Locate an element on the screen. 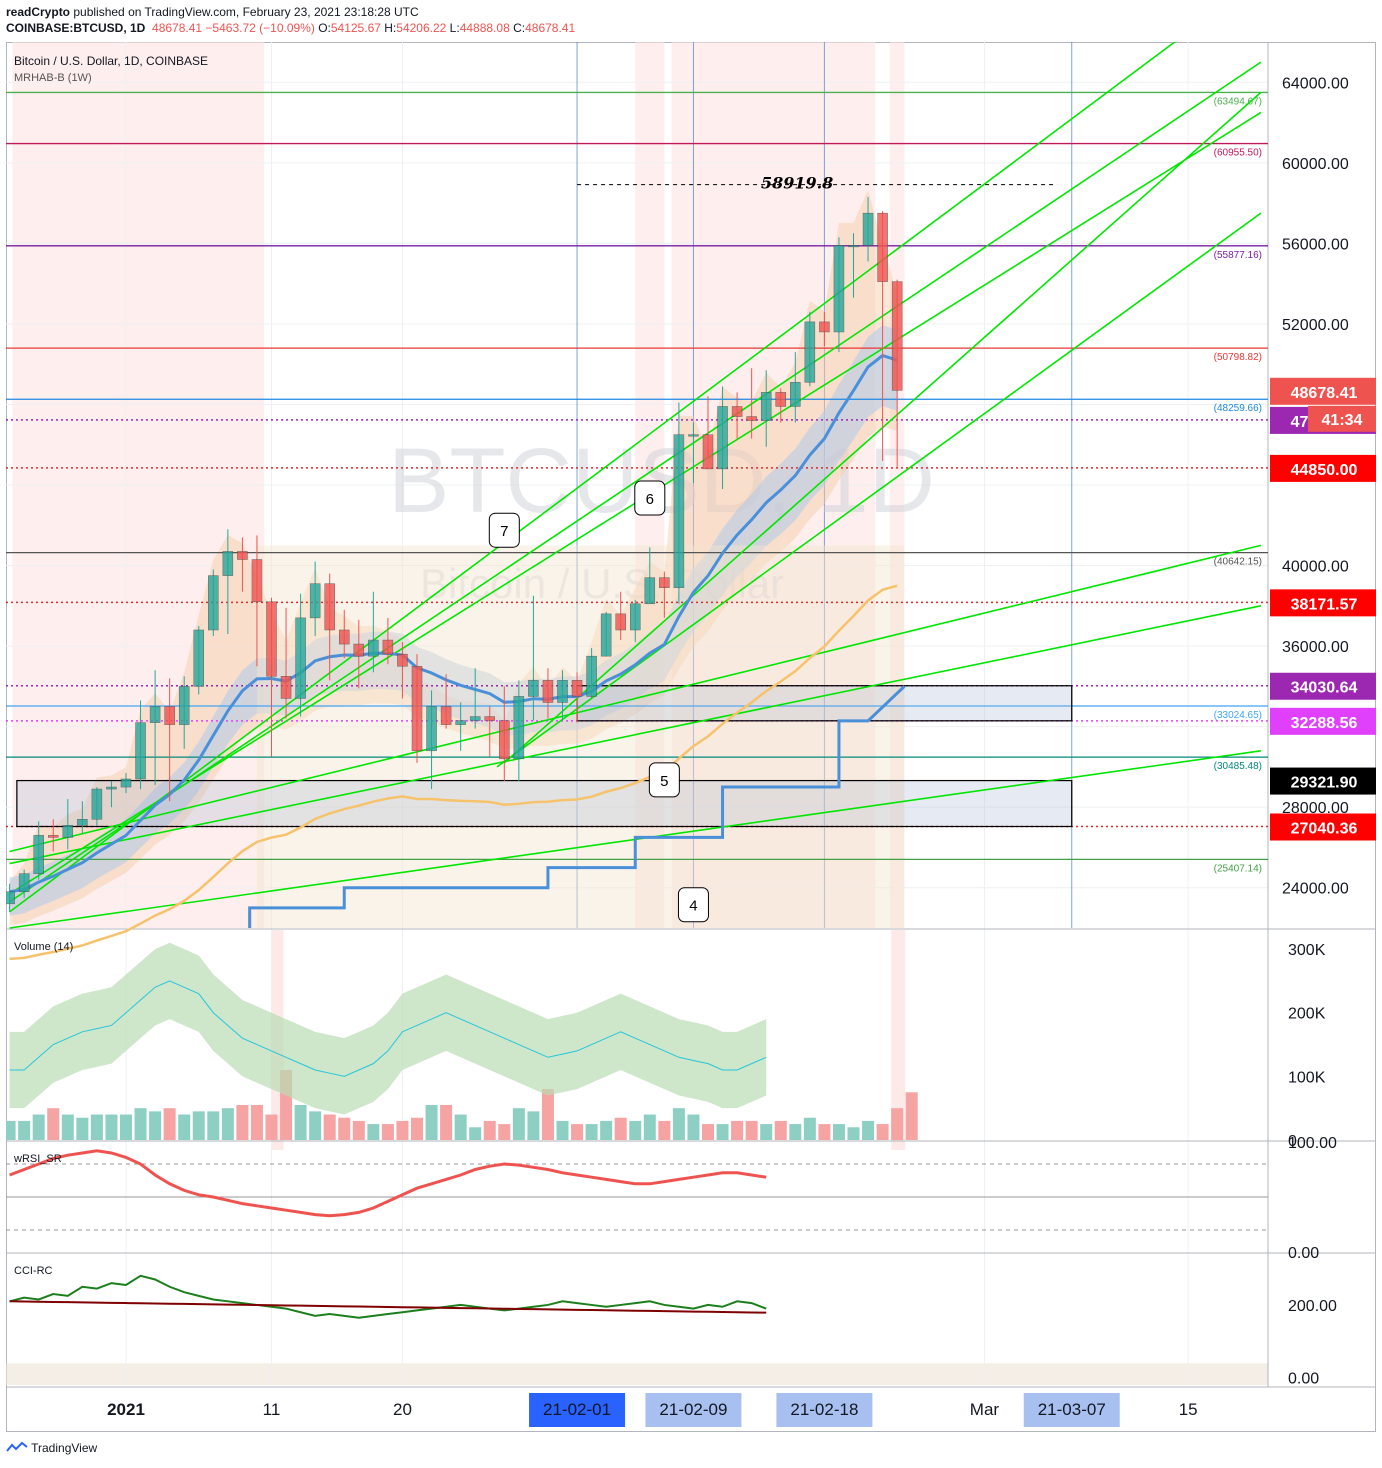  tradingview-logo-icon is located at coordinates (17, 1446).